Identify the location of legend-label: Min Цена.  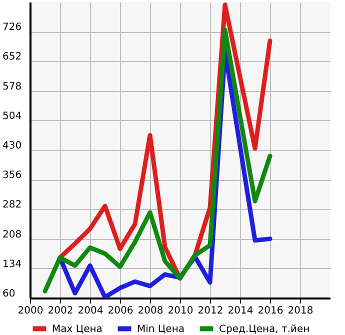
(161, 329).